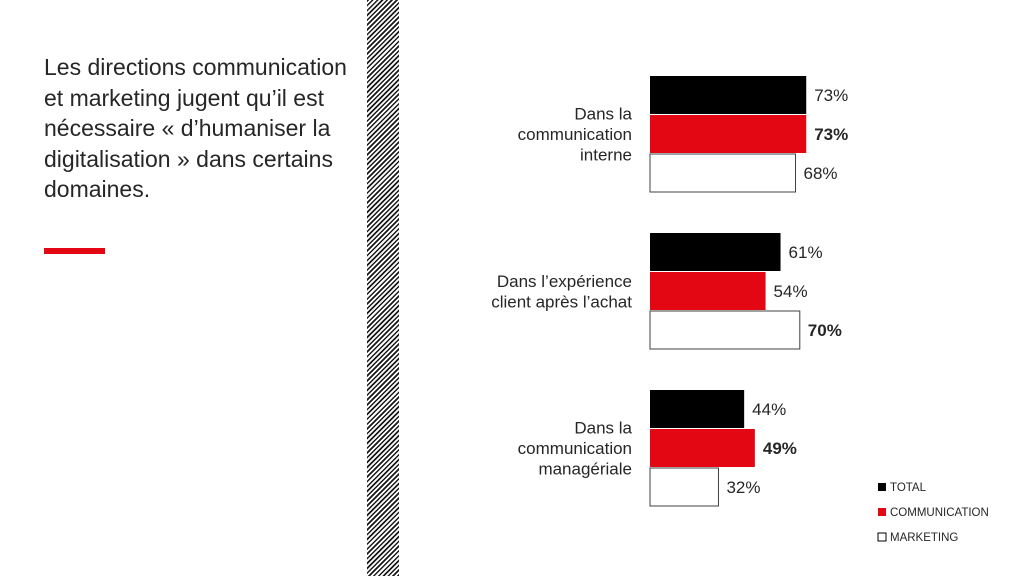 This screenshot has height=576, width=1024. Describe the element at coordinates (743, 487) in the screenshot. I see `data-label: 32%` at that location.